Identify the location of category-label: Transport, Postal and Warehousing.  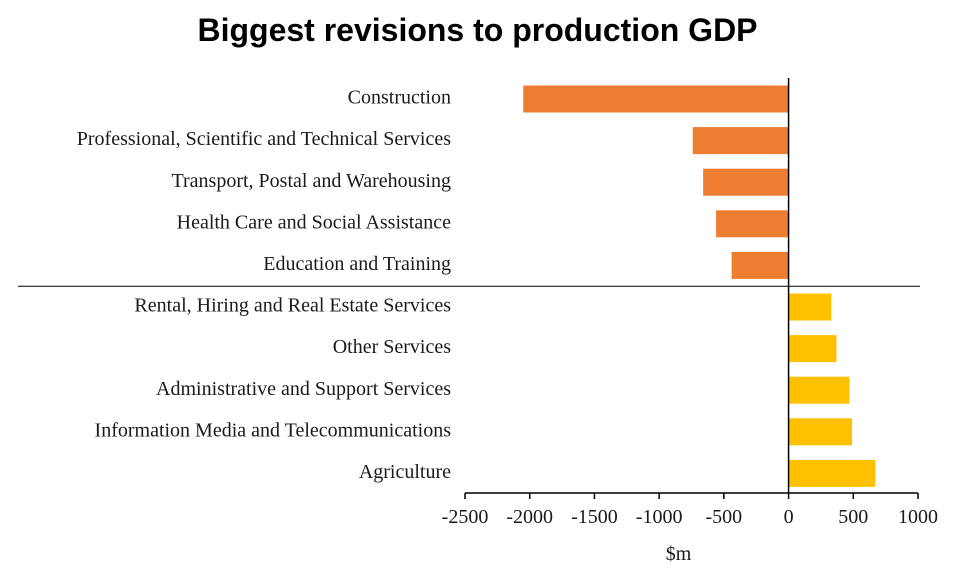
(312, 181).